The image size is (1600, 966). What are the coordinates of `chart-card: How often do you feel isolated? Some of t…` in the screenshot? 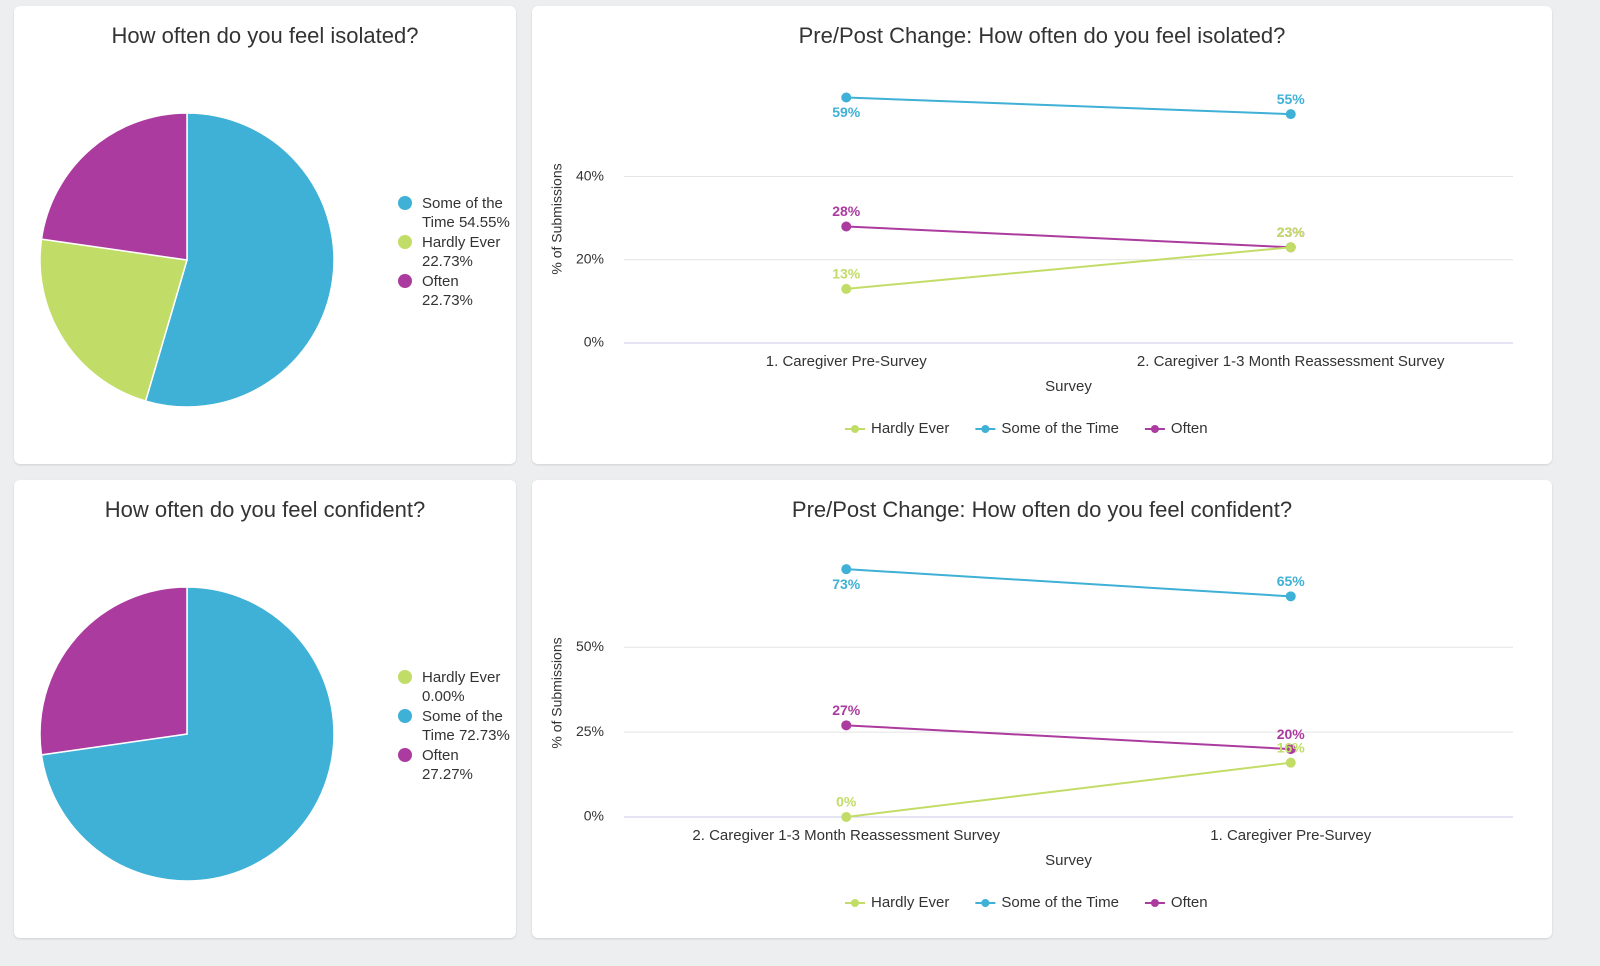 It's located at (265, 235).